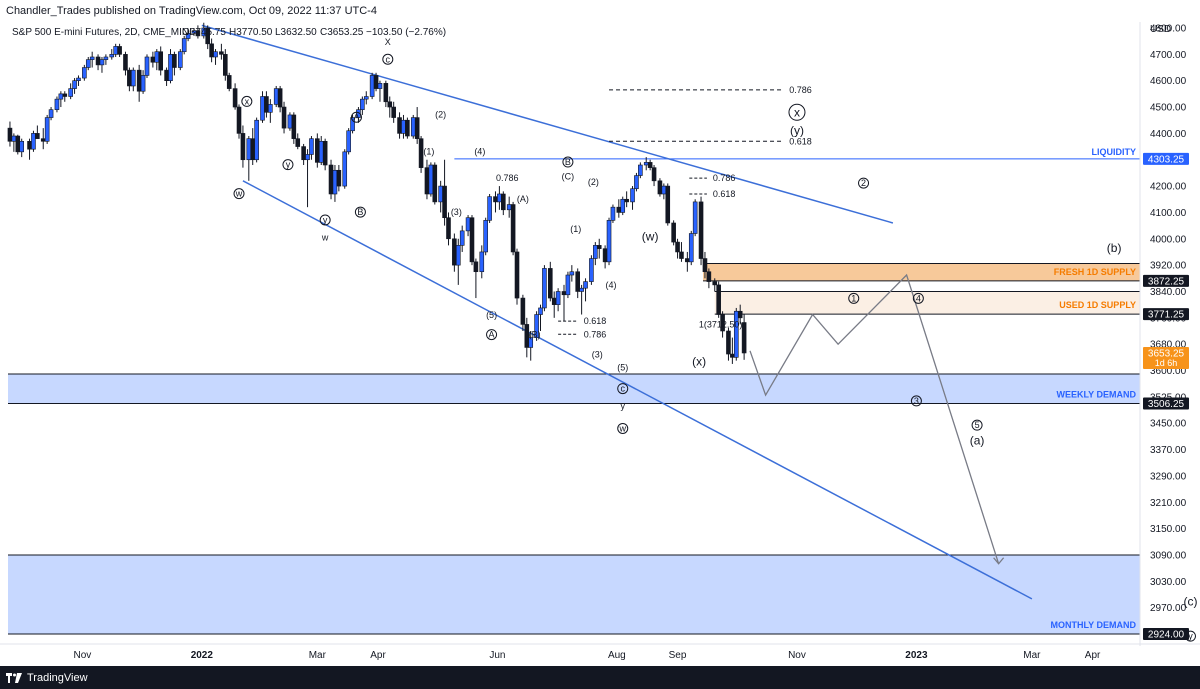 The image size is (1200, 689). Describe the element at coordinates (1166, 353) in the screenshot. I see `price-label-text: 3653.25` at that location.